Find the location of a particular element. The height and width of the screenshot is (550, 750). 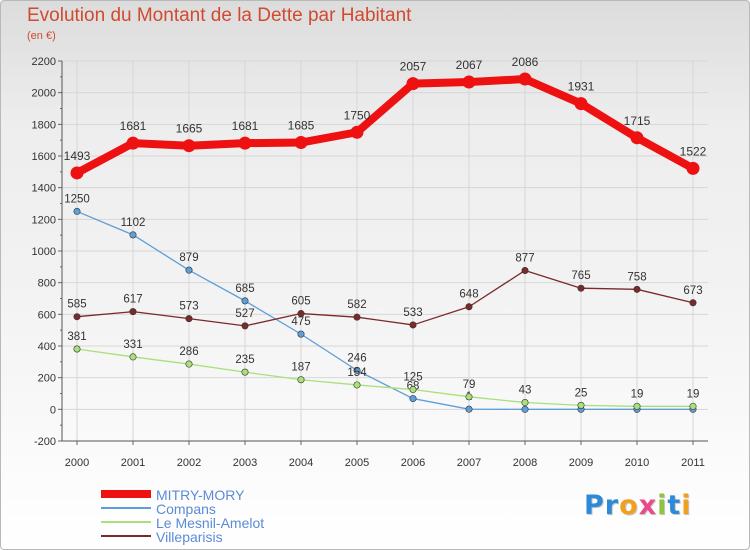

logo-letter: o is located at coordinates (629, 505).